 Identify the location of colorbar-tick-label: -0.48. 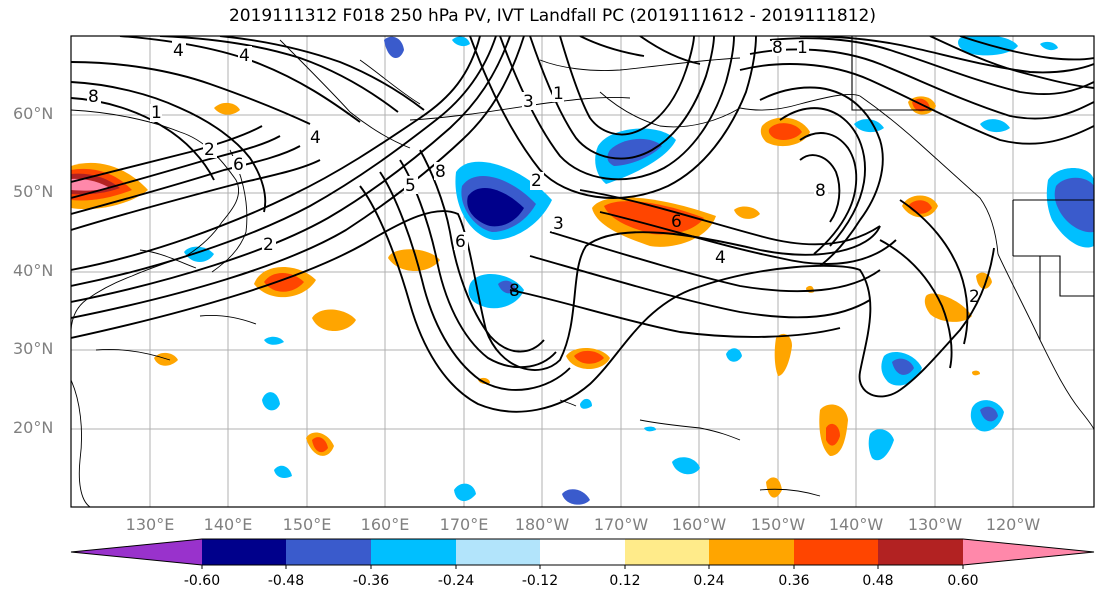
(286, 581).